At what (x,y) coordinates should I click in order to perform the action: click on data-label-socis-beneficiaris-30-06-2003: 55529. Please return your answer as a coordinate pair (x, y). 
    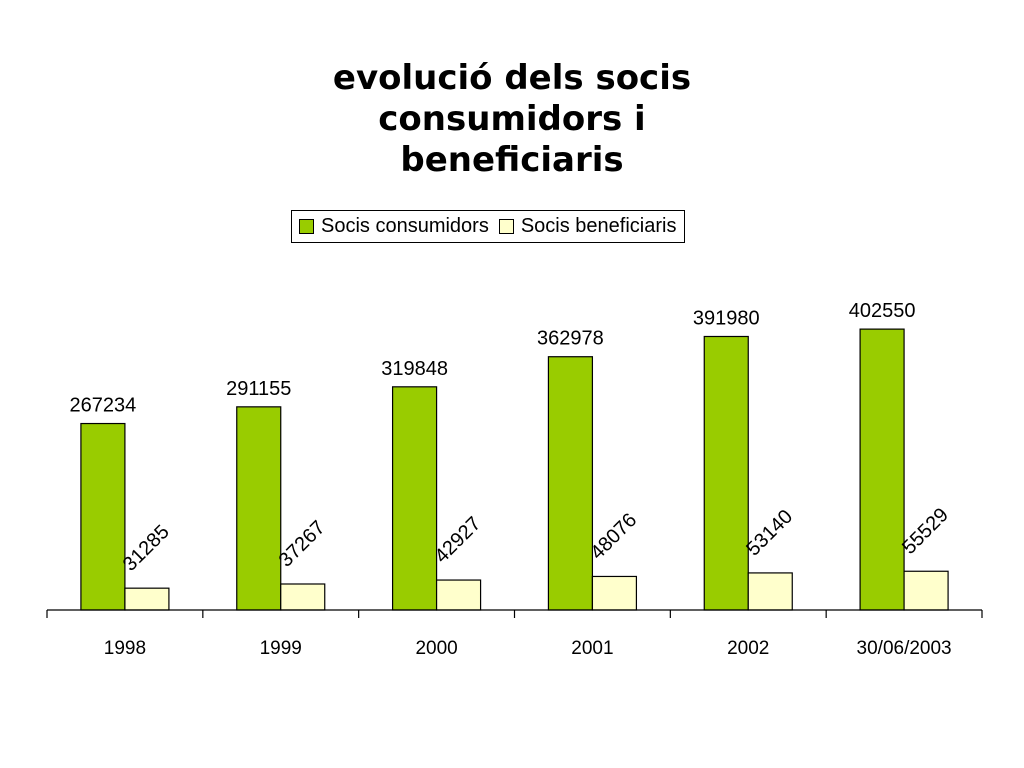
    Looking at the image, I should click on (925, 531).